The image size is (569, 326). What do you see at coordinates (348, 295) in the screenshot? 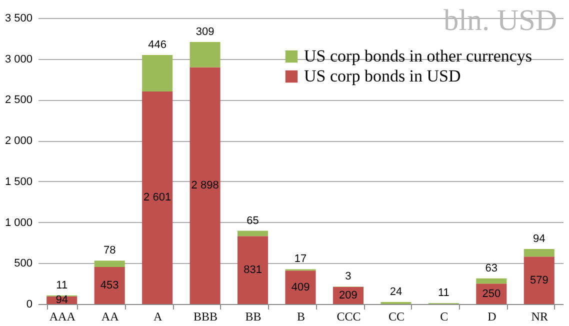
I see `data-label: 209` at bounding box center [348, 295].